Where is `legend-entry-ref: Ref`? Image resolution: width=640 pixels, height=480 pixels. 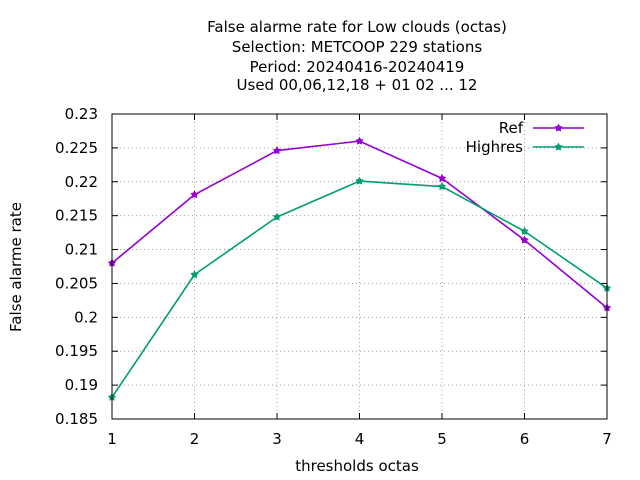 legend-entry-ref: Ref is located at coordinates (541, 128).